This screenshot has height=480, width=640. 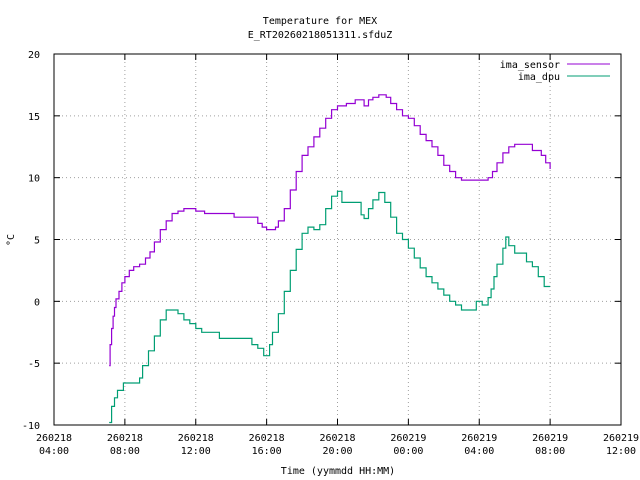 I want to click on x-tick-label-time: 00:00, so click(x=408, y=451).